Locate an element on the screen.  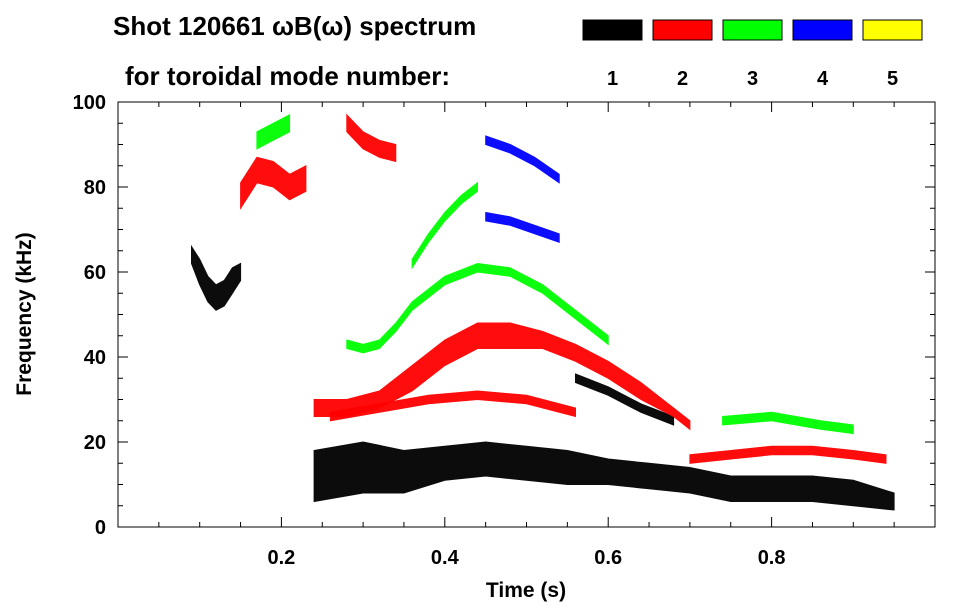
chart-title: Shot 120661 ωB(ω) spectrum is located at coordinates (294, 26).